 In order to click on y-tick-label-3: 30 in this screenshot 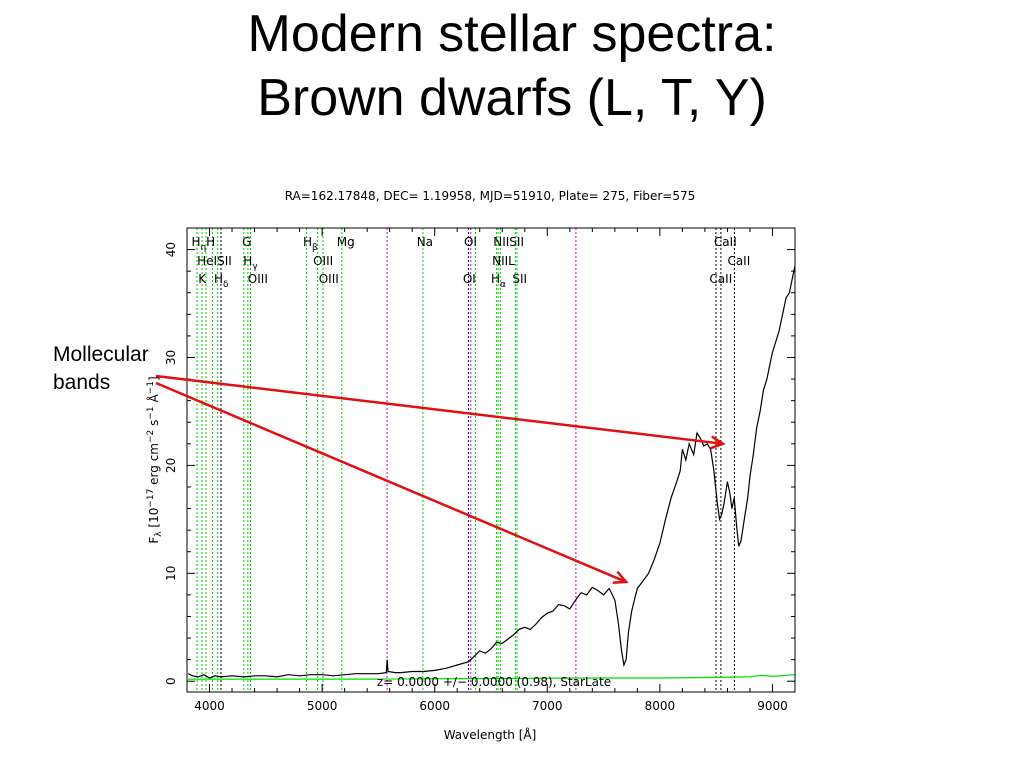, I will do `click(171, 357)`.